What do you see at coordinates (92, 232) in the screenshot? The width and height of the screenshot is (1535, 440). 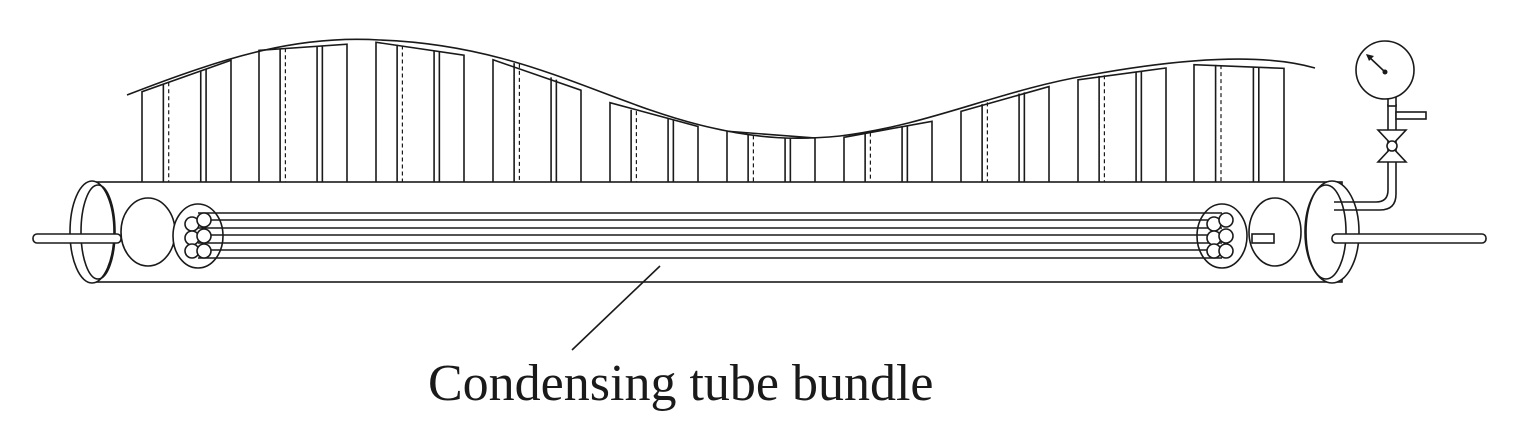 I see `shell-left-end` at bounding box center [92, 232].